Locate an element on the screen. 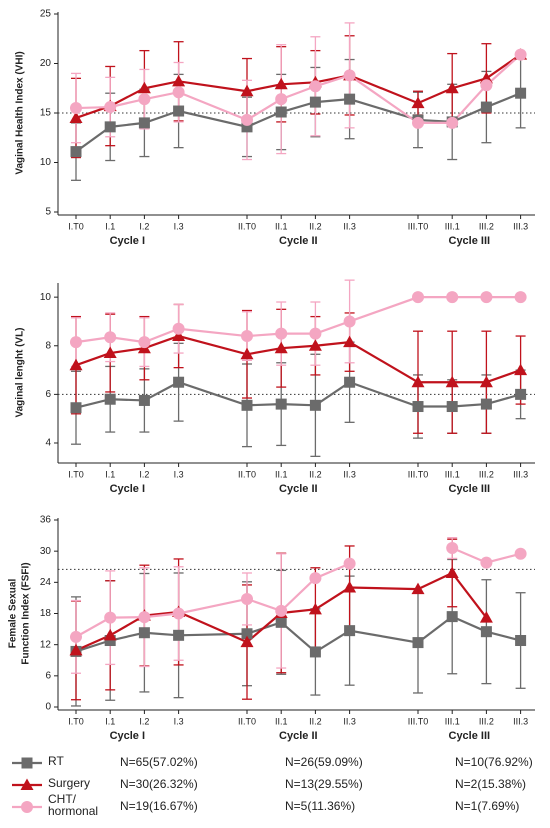 Image resolution: width=550 pixels, height=828 pixels. y-tick-label: 30 is located at coordinates (46, 551).